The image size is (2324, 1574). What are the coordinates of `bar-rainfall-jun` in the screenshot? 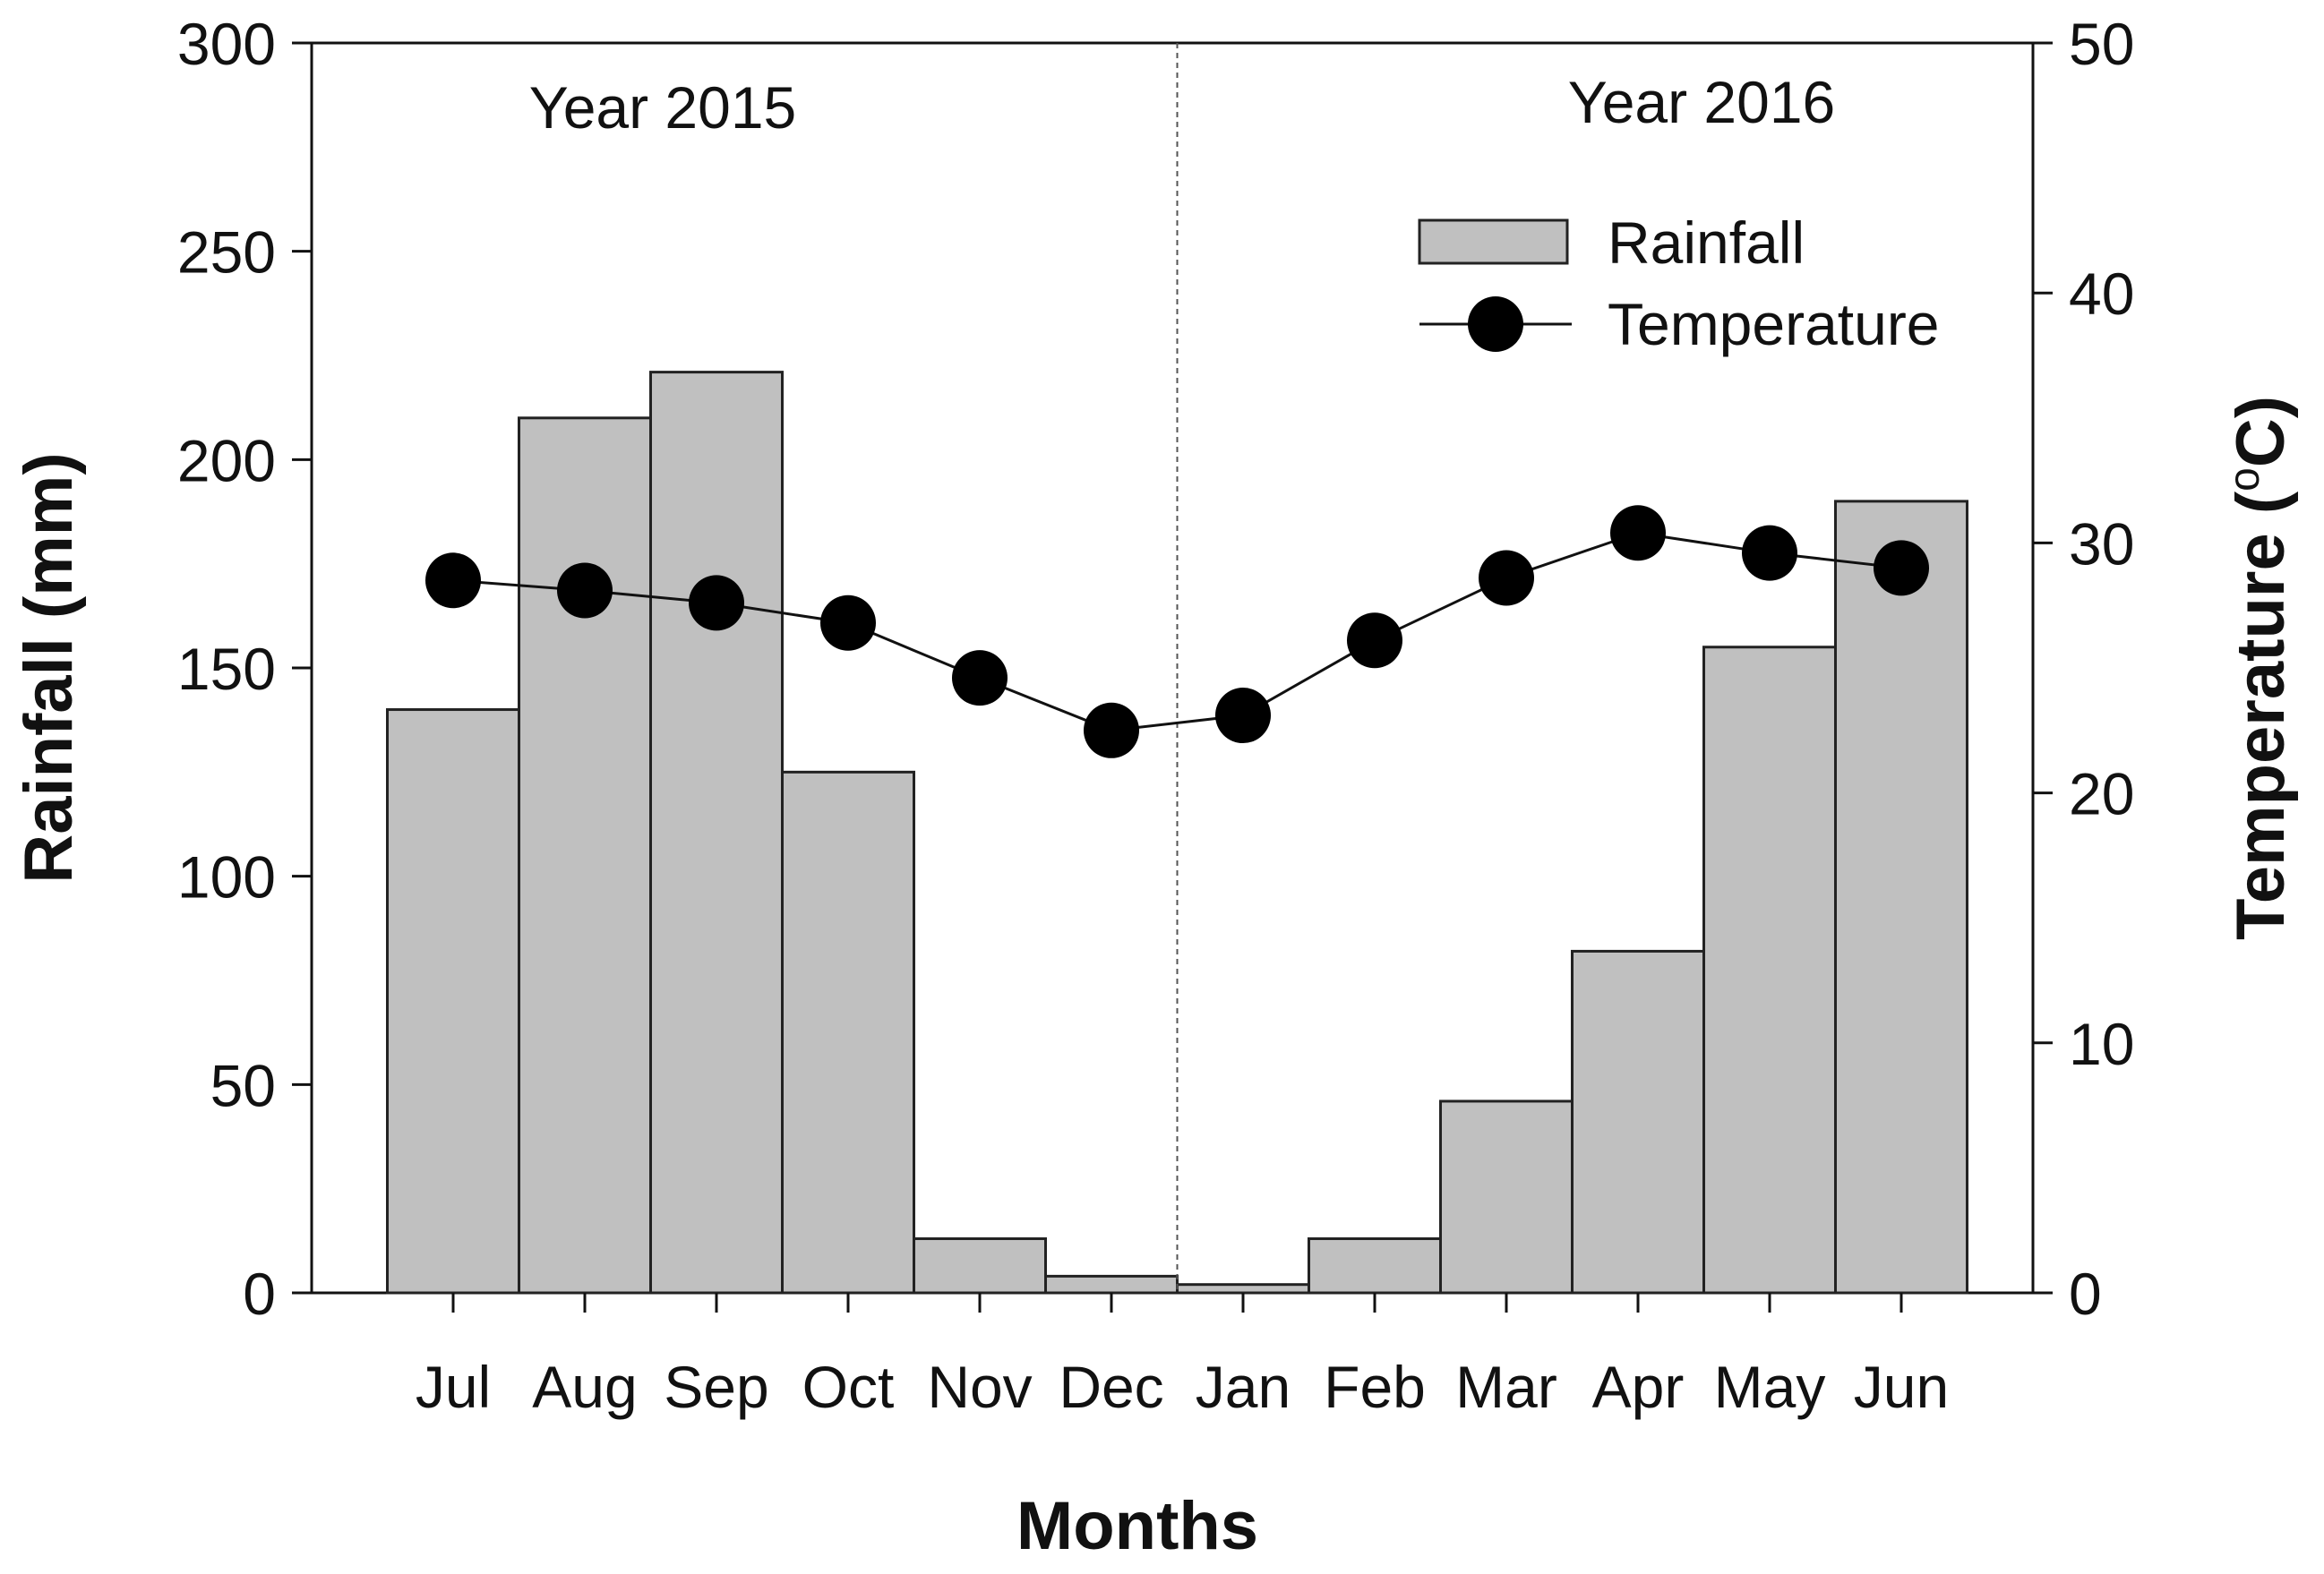 It's located at (1901, 897).